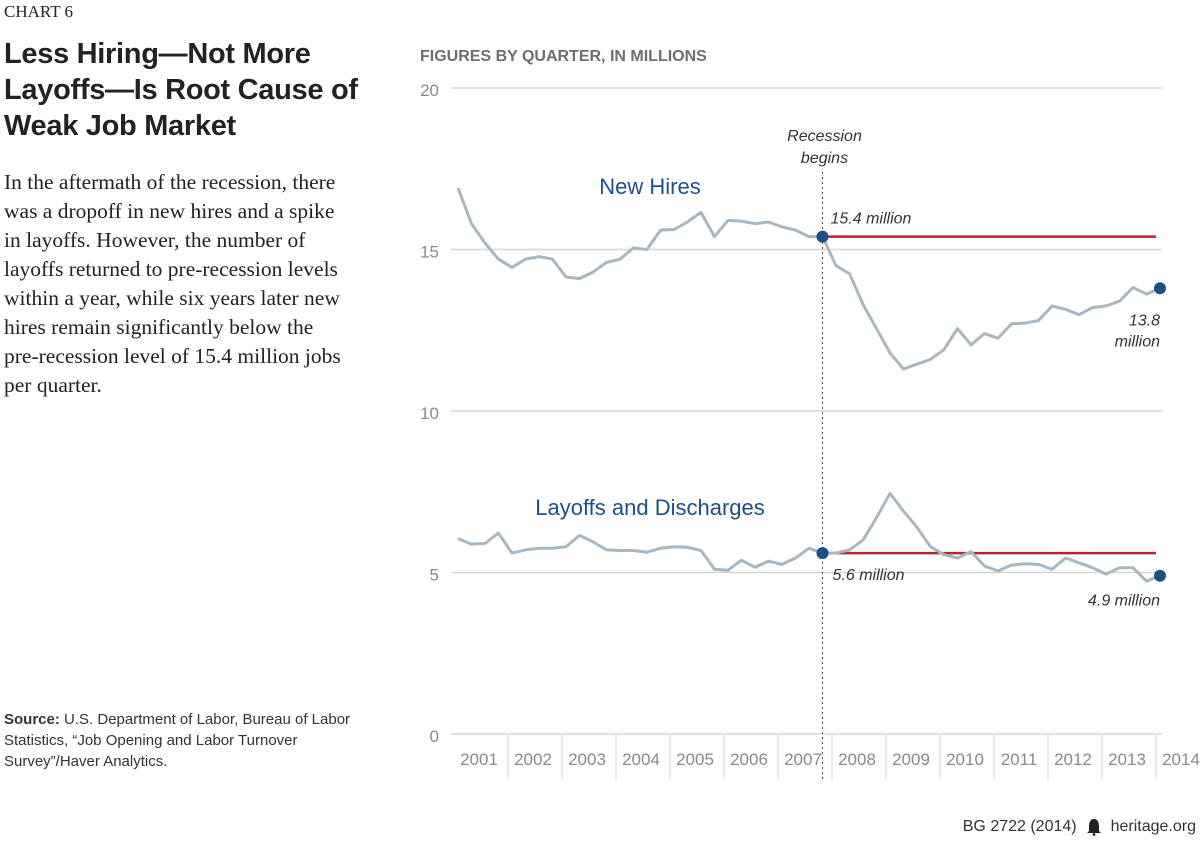 This screenshot has width=1200, height=843. I want to click on liberty-bell-icon, so click(1093, 827).